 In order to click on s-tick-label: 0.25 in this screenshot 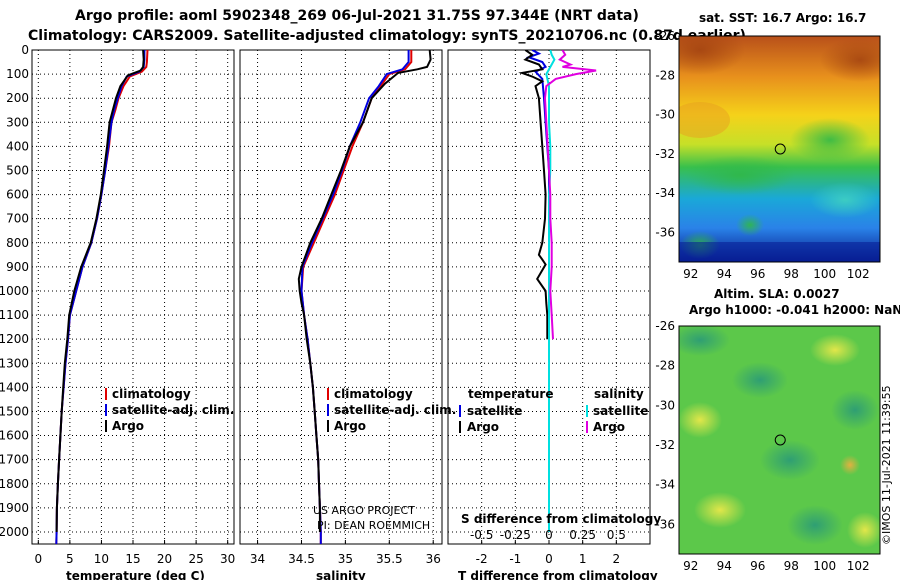, I will do `click(582, 535)`.